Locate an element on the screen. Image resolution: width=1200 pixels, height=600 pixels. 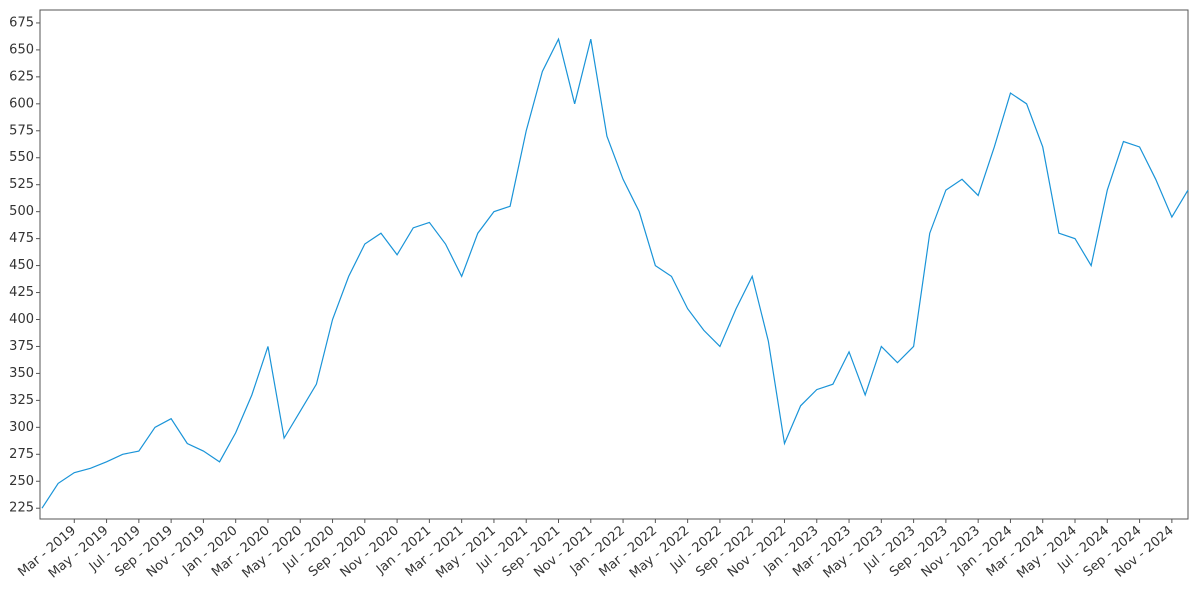
y-tick-label: 425 is located at coordinates (21, 292).